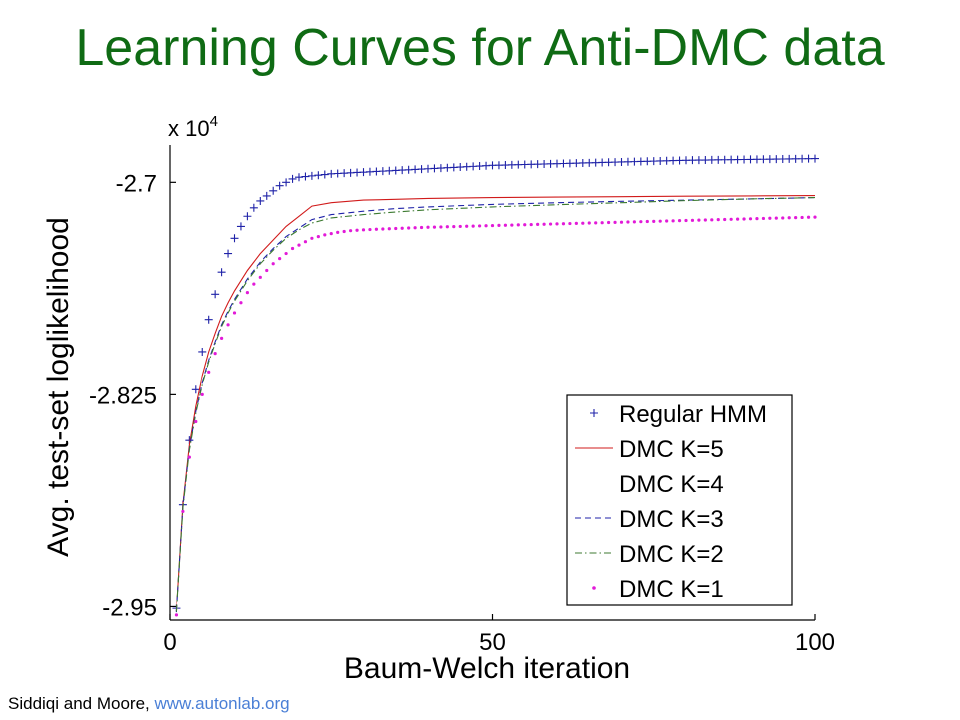 This screenshot has width=960, height=720. Describe the element at coordinates (136, 183) in the screenshot. I see `y-tick-label: -2.7` at that location.